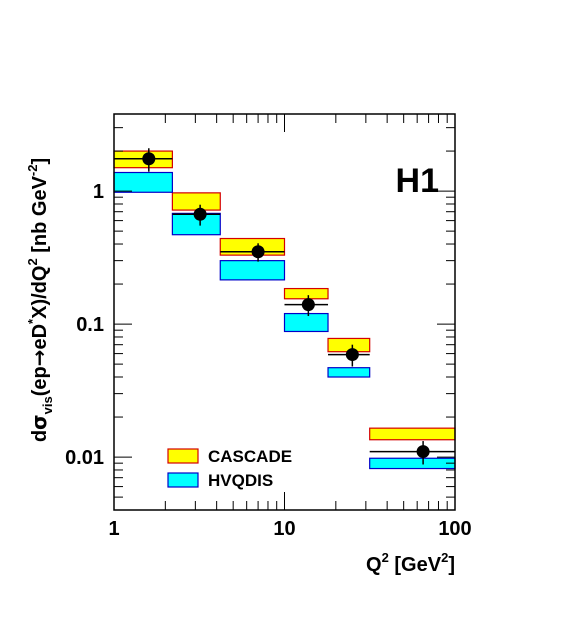 The height and width of the screenshot is (626, 569). I want to click on legend-label-hvqdis: HVQDIS, so click(240, 480).